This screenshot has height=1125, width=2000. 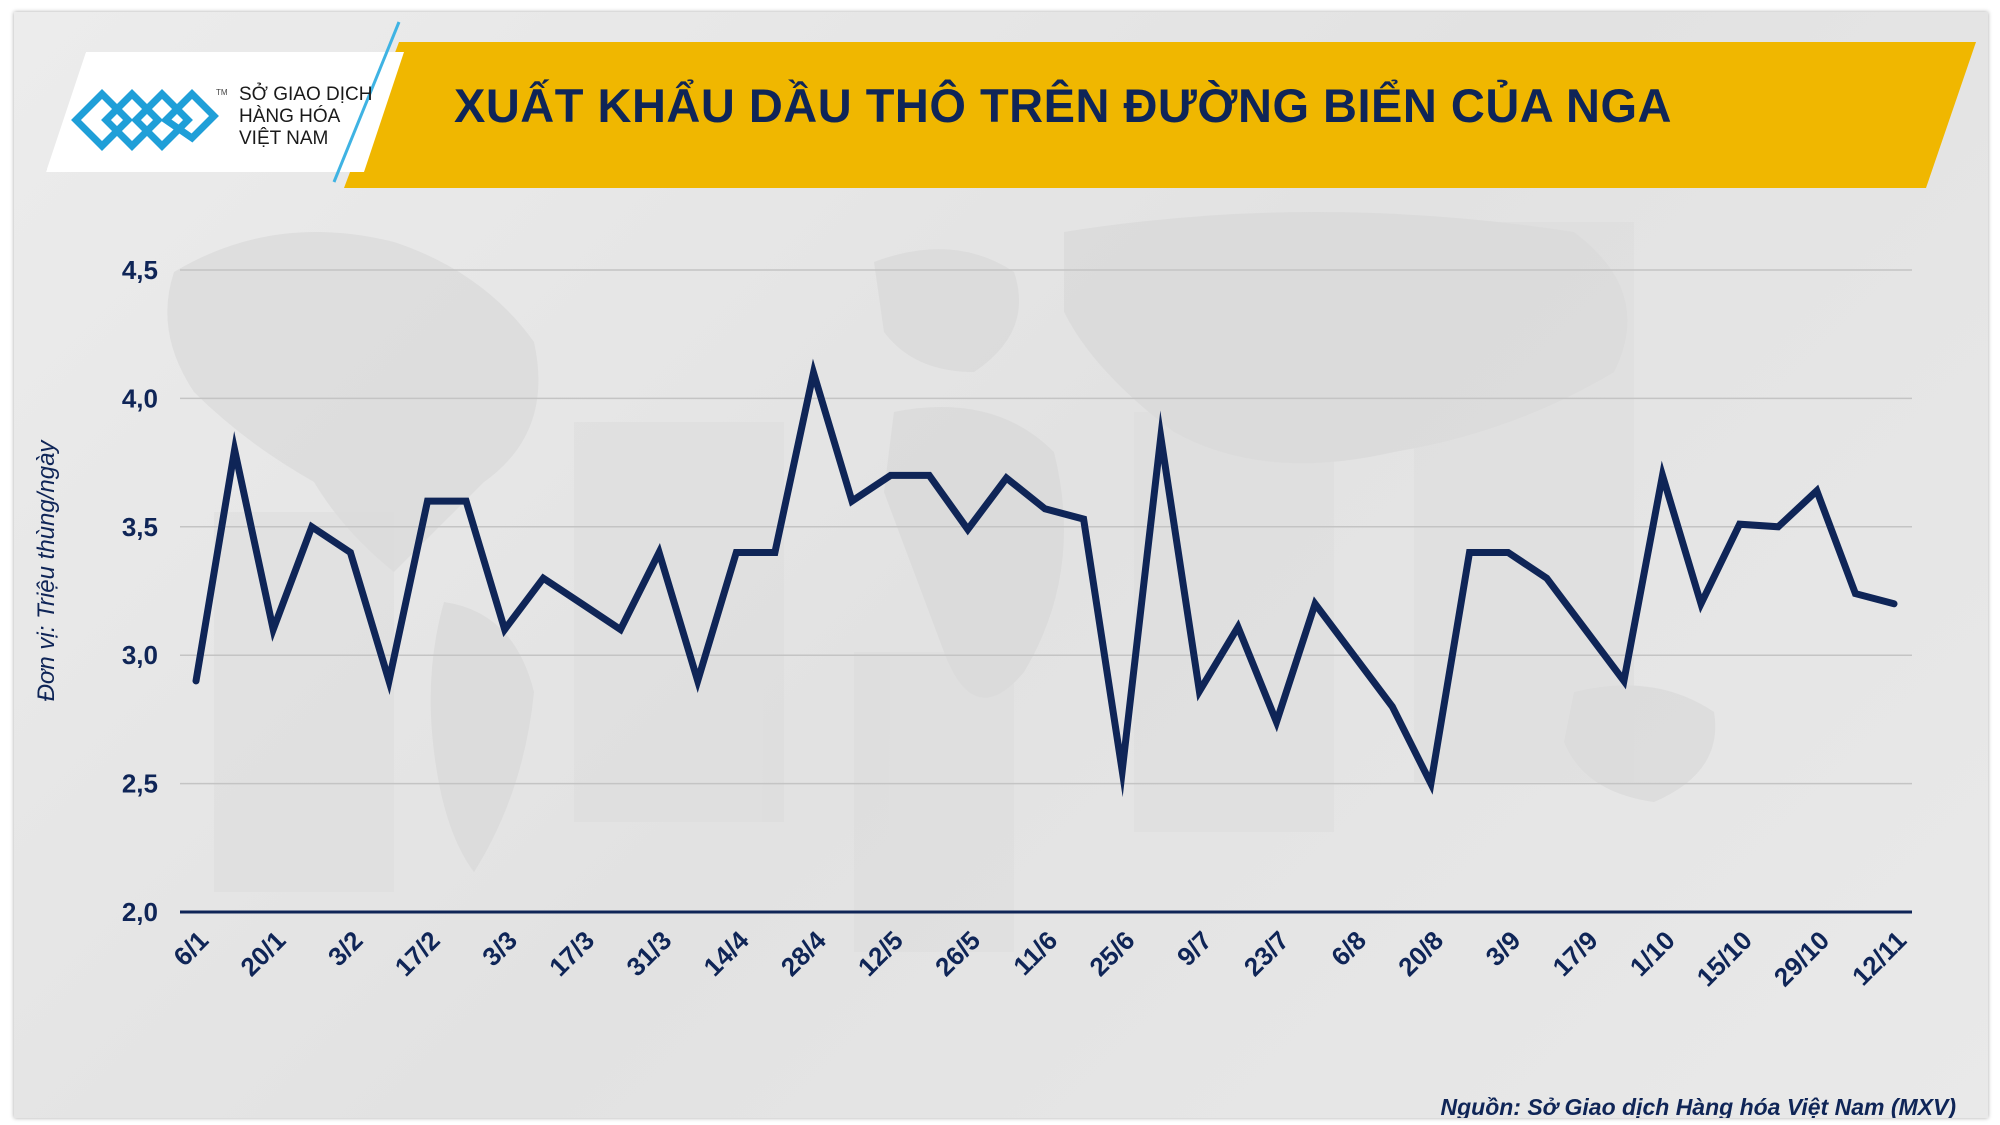 What do you see at coordinates (140, 398) in the screenshot?
I see `y-tick-label: 4,0` at bounding box center [140, 398].